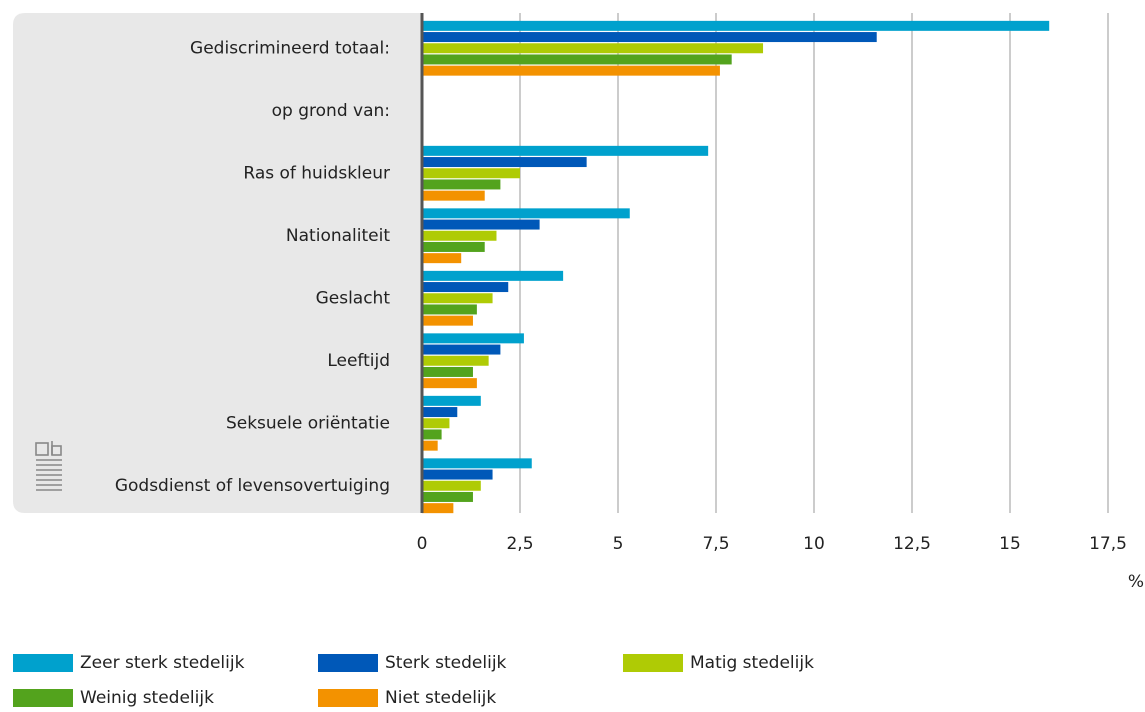 This screenshot has height=712, width=1145. I want to click on x-tick-label: 0, so click(422, 544).